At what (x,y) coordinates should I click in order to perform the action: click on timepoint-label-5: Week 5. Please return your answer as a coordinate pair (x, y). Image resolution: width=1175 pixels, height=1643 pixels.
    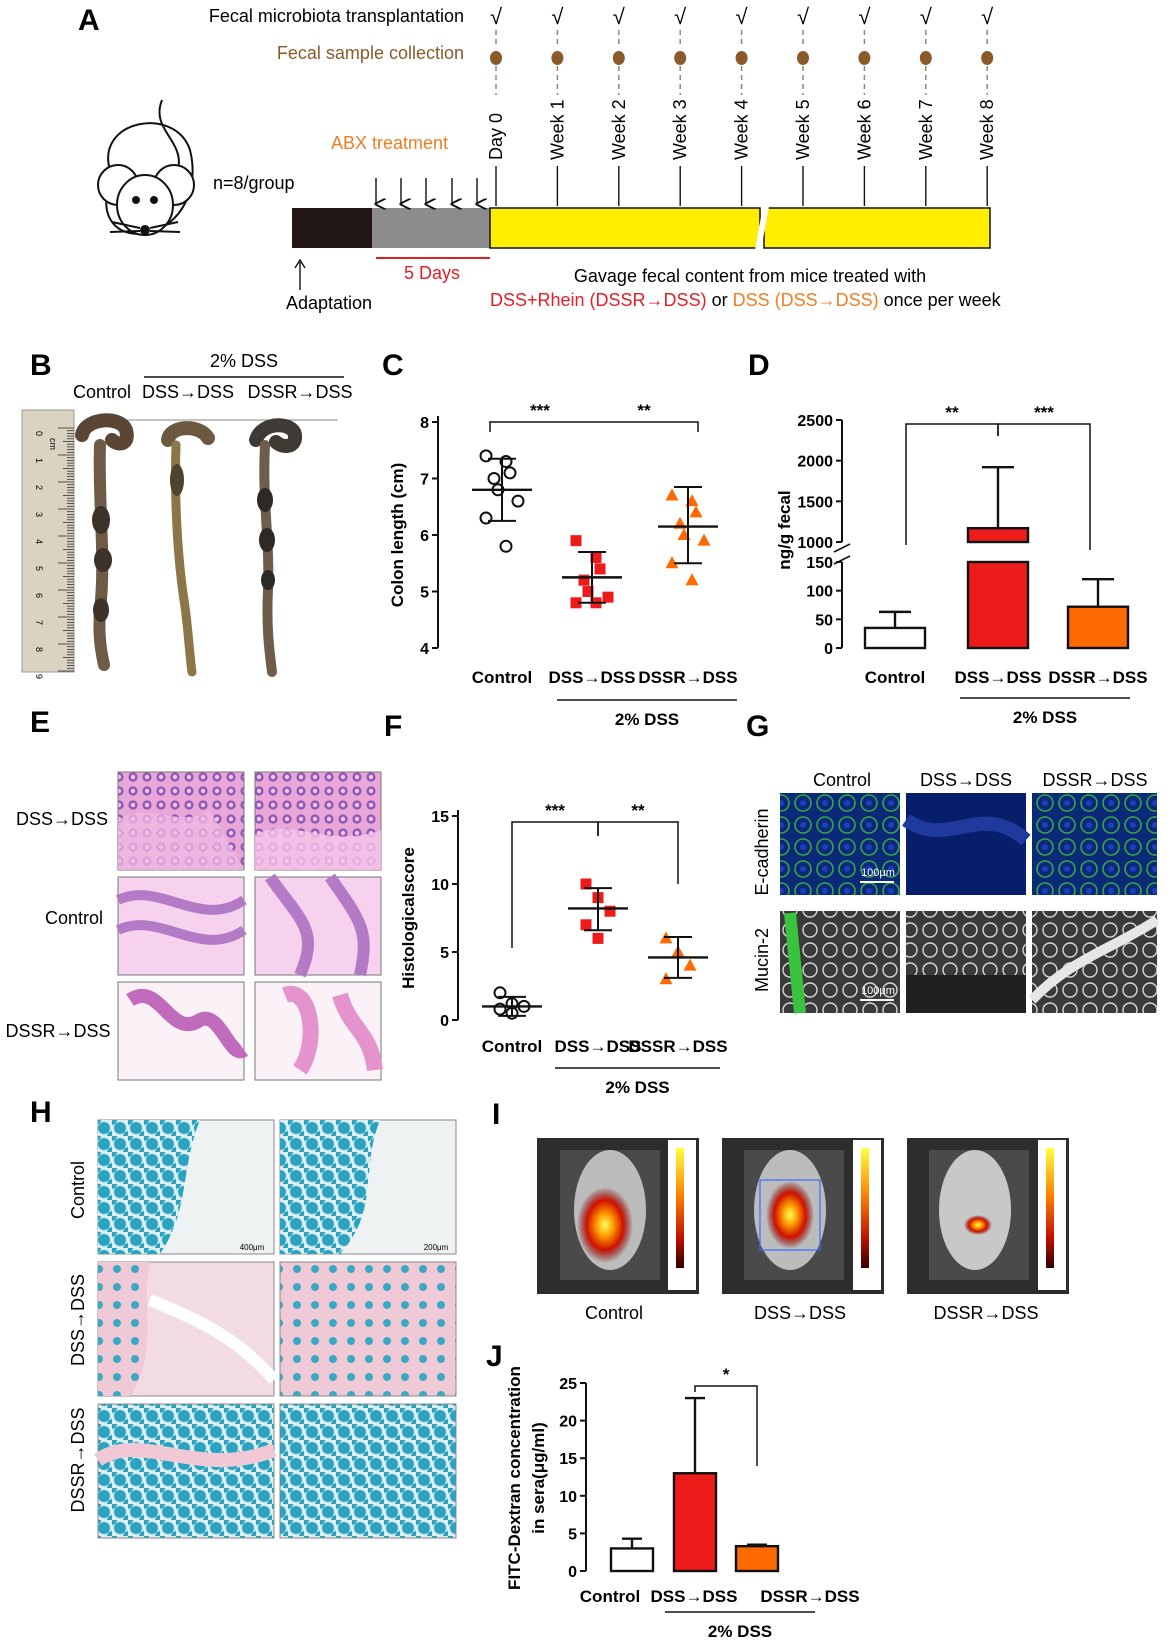
    Looking at the image, I should click on (803, 129).